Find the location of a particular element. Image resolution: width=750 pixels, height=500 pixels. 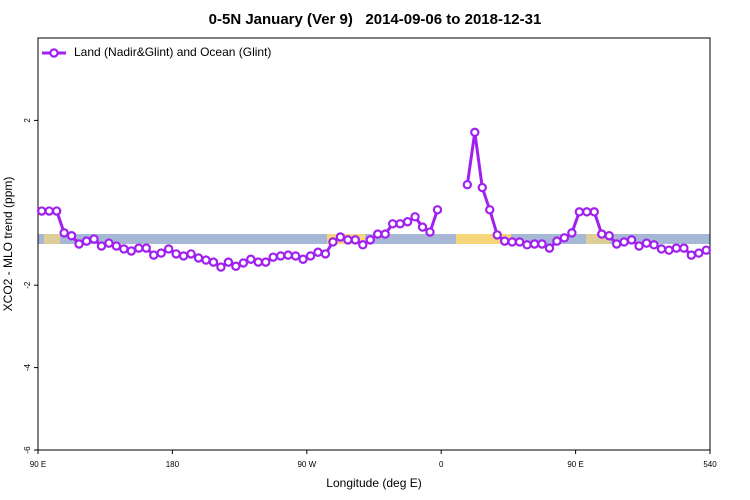

x-tick-label: 90 W is located at coordinates (306, 464).